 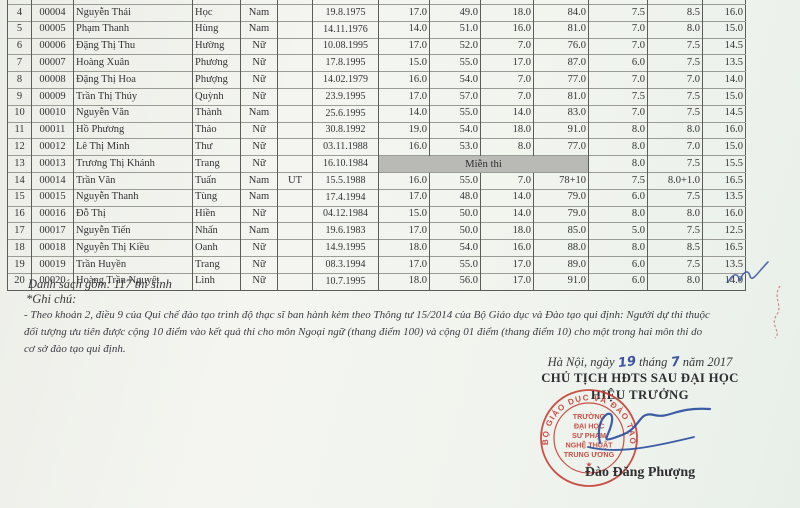 I want to click on cell-family: Nguyễn Thanh, so click(x=133, y=197).